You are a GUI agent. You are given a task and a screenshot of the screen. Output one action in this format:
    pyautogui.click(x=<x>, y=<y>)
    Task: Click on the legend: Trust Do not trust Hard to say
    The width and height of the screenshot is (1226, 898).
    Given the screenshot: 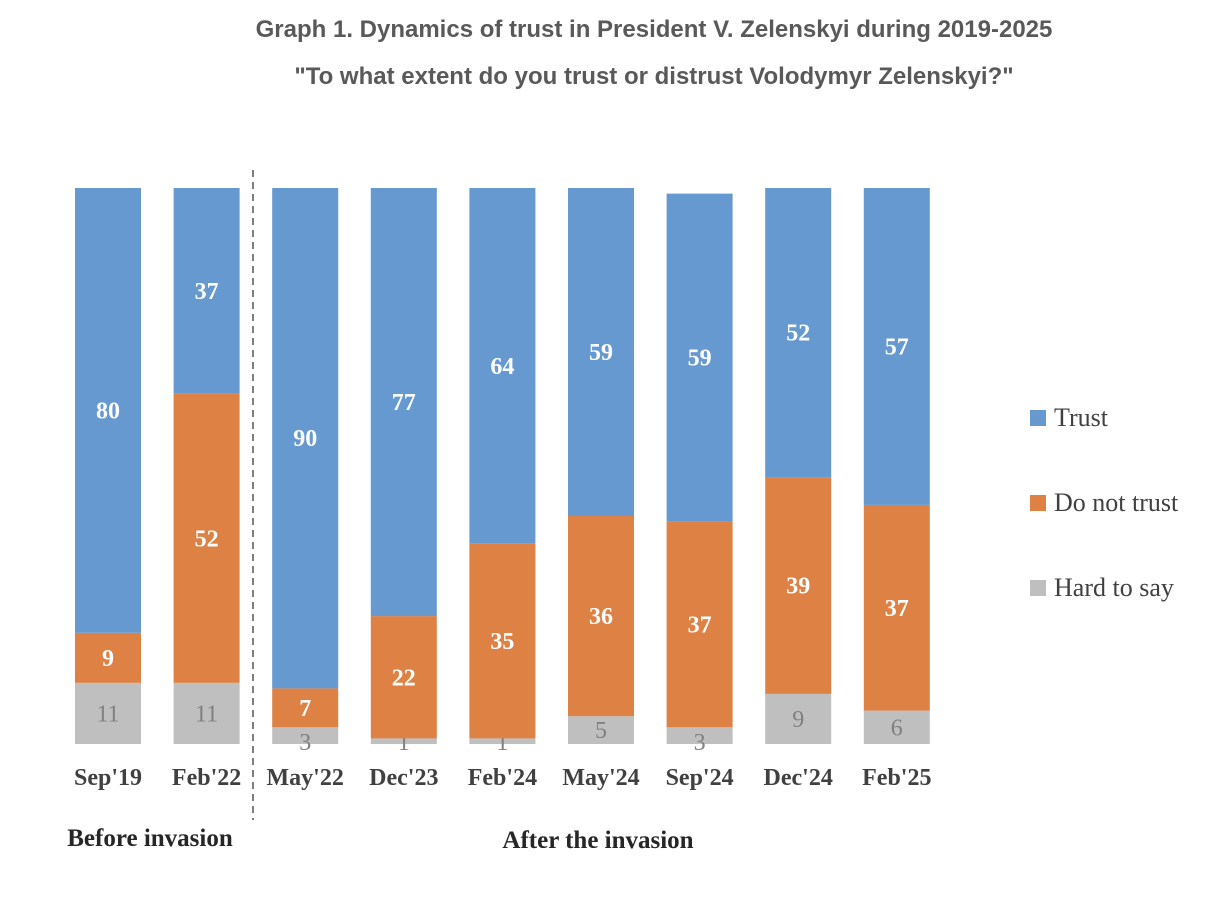 What is the action you would take?
    pyautogui.click(x=1104, y=502)
    